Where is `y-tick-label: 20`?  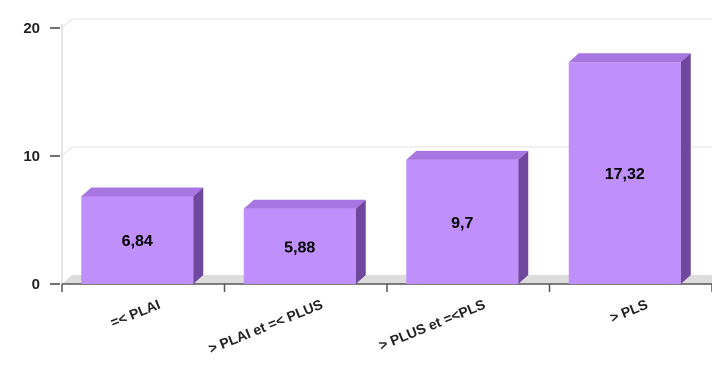 y-tick-label: 20 is located at coordinates (31, 28).